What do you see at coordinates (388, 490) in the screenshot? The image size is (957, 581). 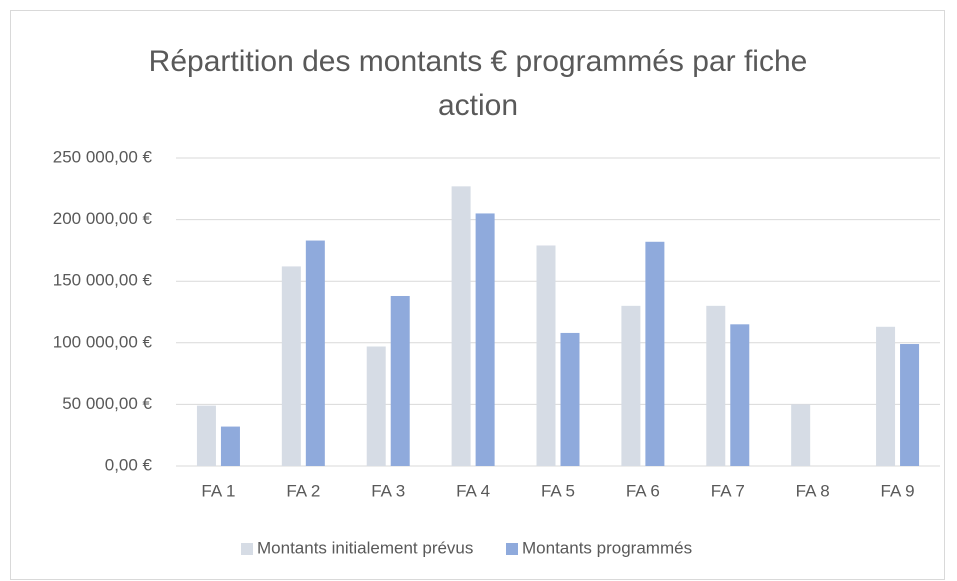 I see `x-tick-label: FA 3` at bounding box center [388, 490].